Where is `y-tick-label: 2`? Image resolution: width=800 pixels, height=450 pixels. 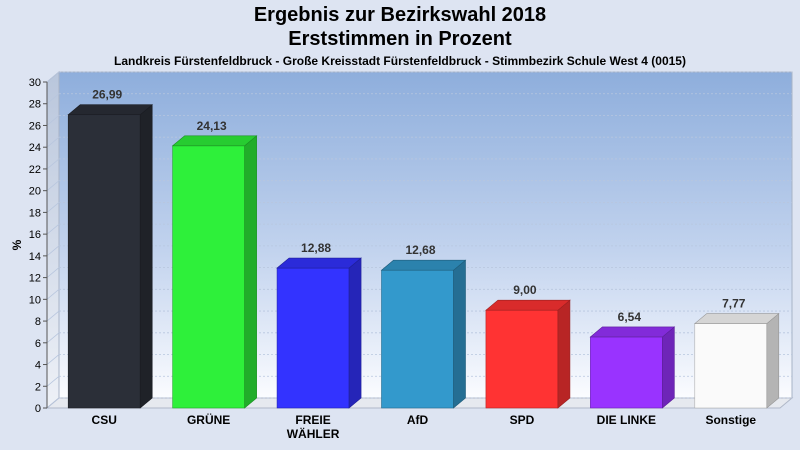 y-tick-label: 2 is located at coordinates (38, 387).